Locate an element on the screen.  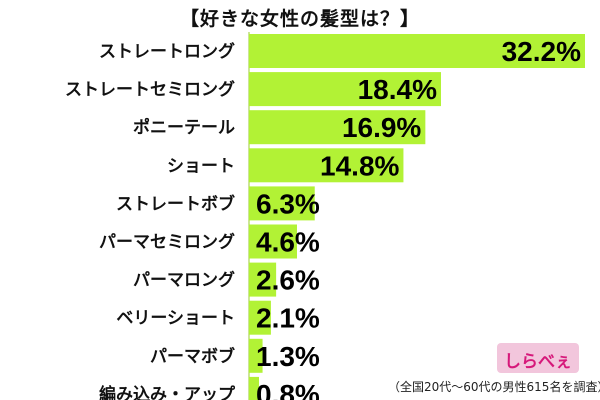
value-label-9: 1.3% is located at coordinates (288, 356).